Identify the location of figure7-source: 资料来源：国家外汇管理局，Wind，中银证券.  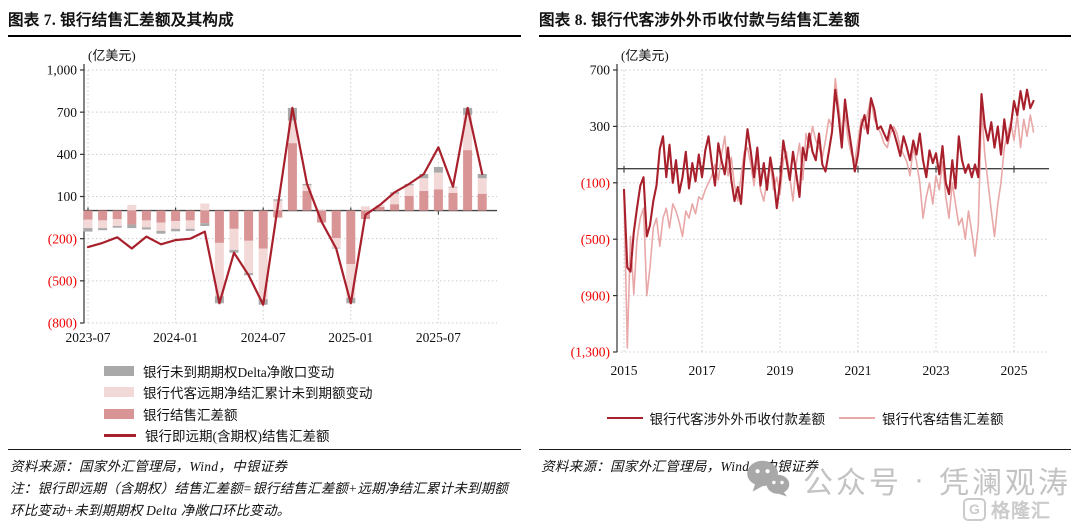
(149, 466).